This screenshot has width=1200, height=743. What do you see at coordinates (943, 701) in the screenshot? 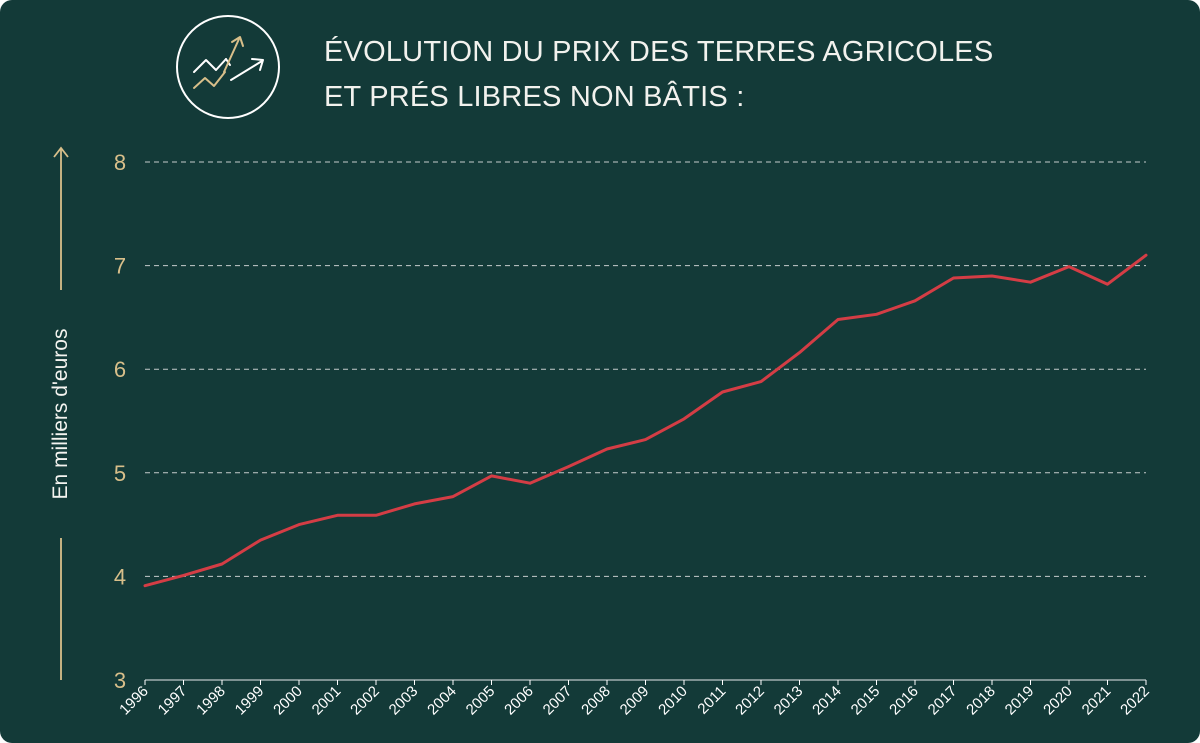
I see `x-tick-label-2017: 2017` at bounding box center [943, 701].